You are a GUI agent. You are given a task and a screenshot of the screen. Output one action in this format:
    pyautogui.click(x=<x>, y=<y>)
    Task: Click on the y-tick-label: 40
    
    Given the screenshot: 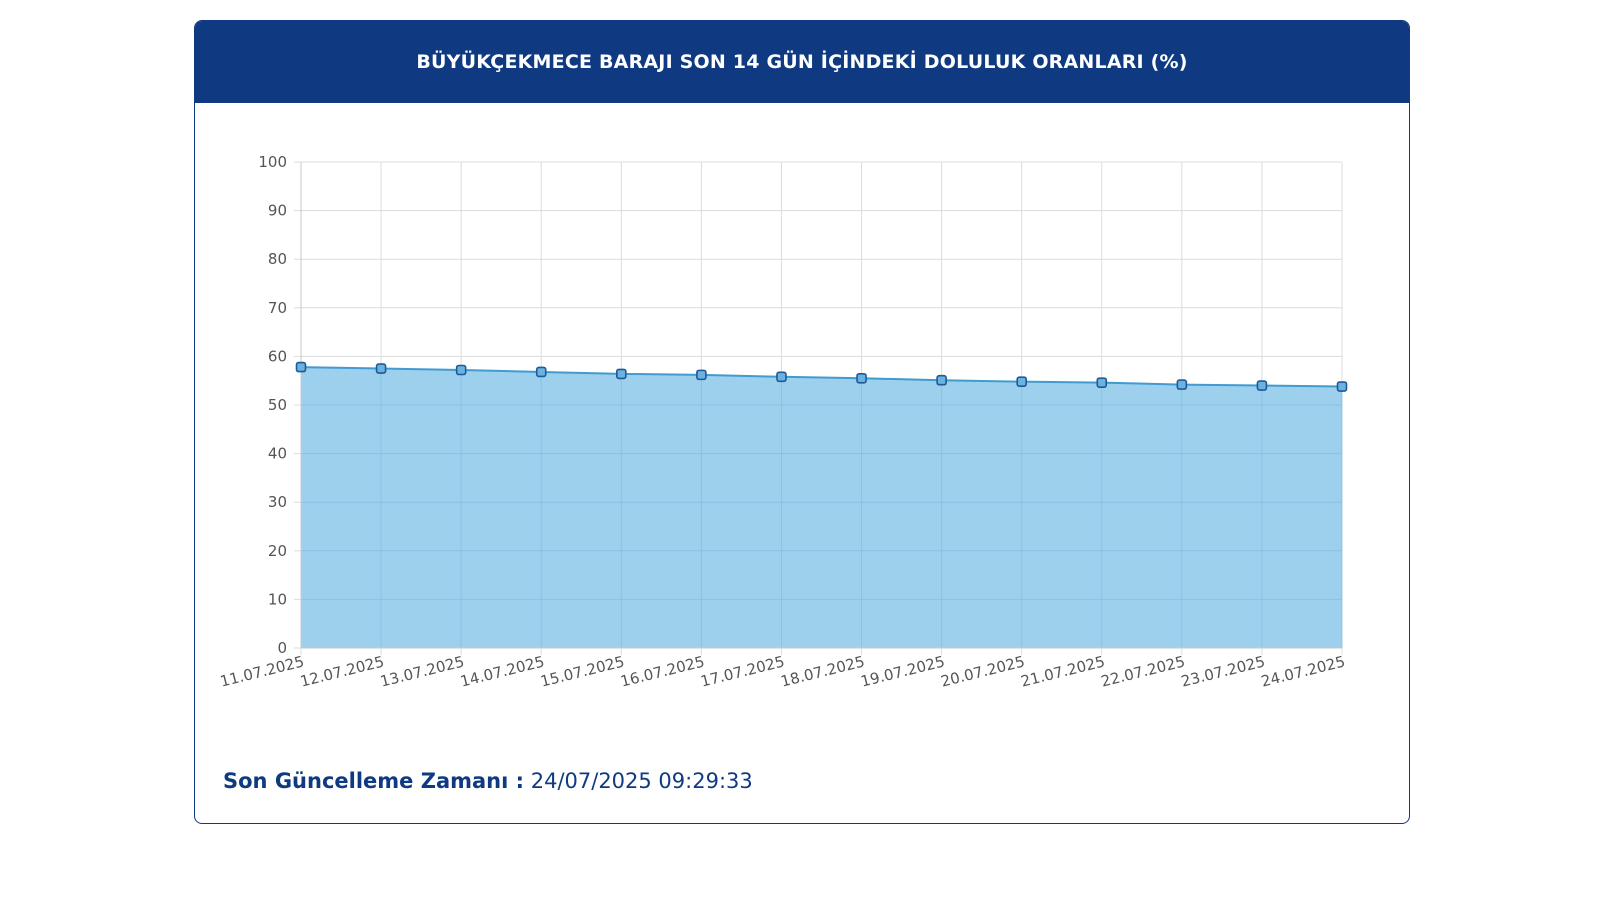 What is the action you would take?
    pyautogui.click(x=277, y=454)
    